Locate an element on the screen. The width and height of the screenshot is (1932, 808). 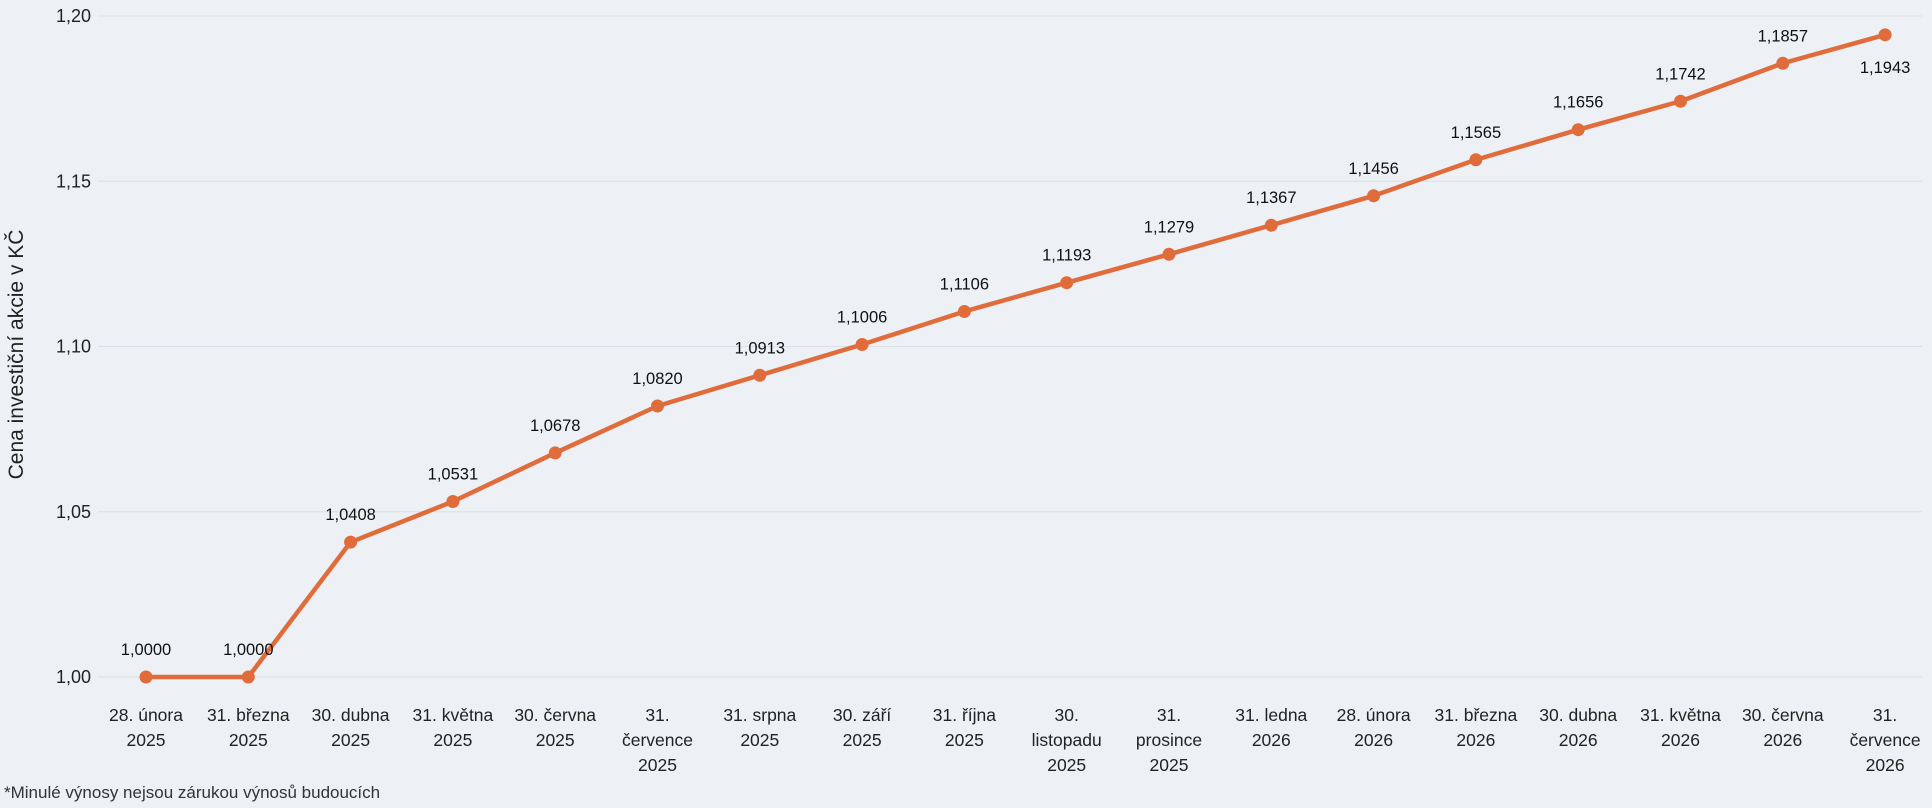
data-label: 1,0531 is located at coordinates (453, 475).